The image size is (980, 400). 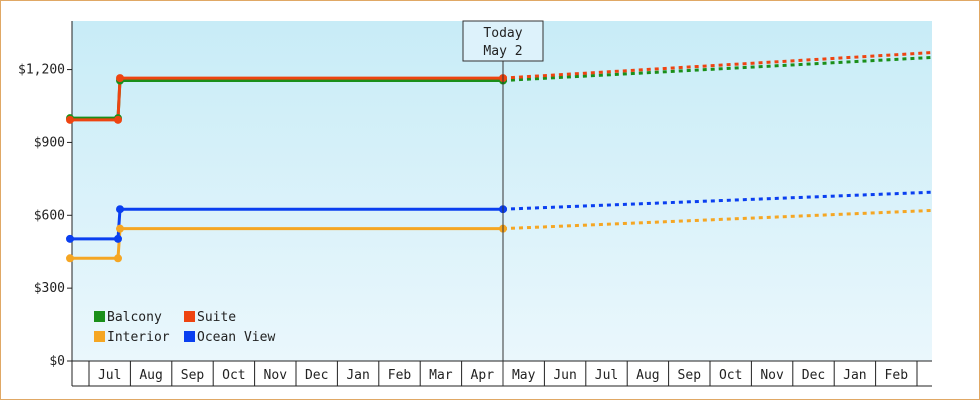 I want to click on y-tick-label: $300, so click(x=49, y=288).